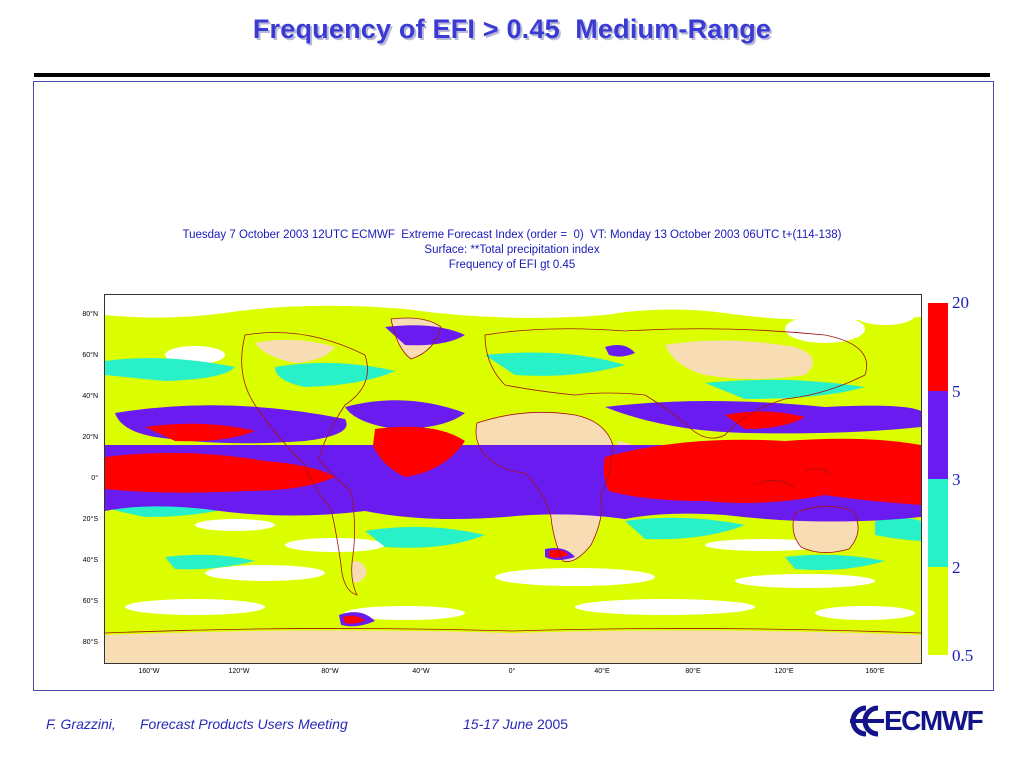 This screenshot has height=768, width=1024. What do you see at coordinates (239, 671) in the screenshot?
I see `lon-label-120w: 120°W` at bounding box center [239, 671].